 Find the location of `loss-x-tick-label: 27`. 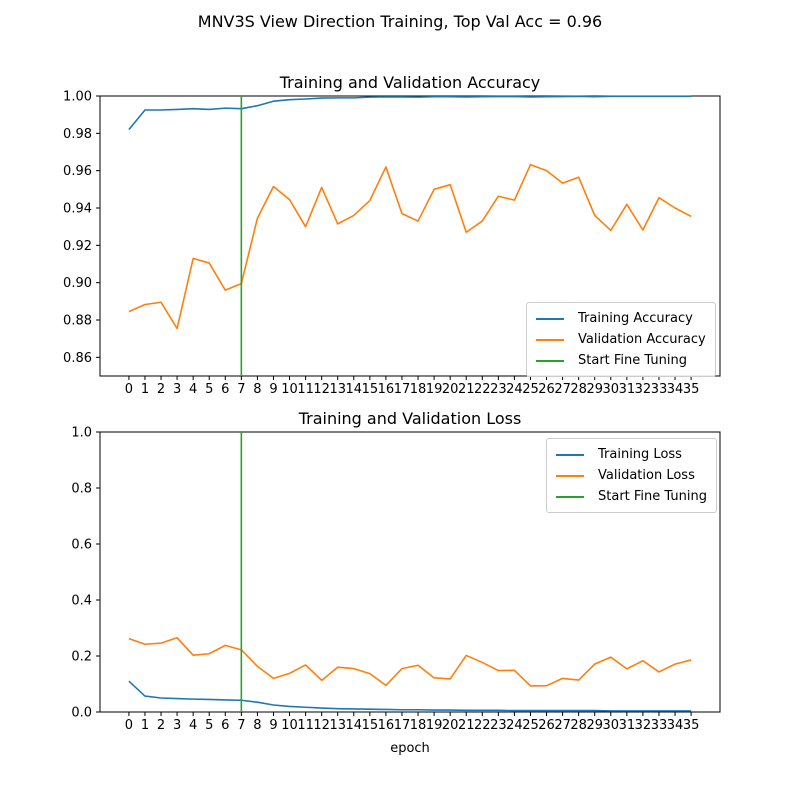

loss-x-tick-label: 27 is located at coordinates (562, 725).